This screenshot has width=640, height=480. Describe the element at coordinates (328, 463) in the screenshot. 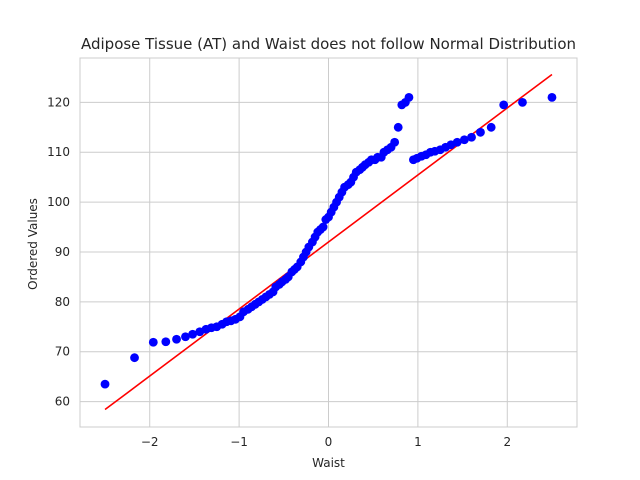

I see `x-axis-label: Waist` at that location.